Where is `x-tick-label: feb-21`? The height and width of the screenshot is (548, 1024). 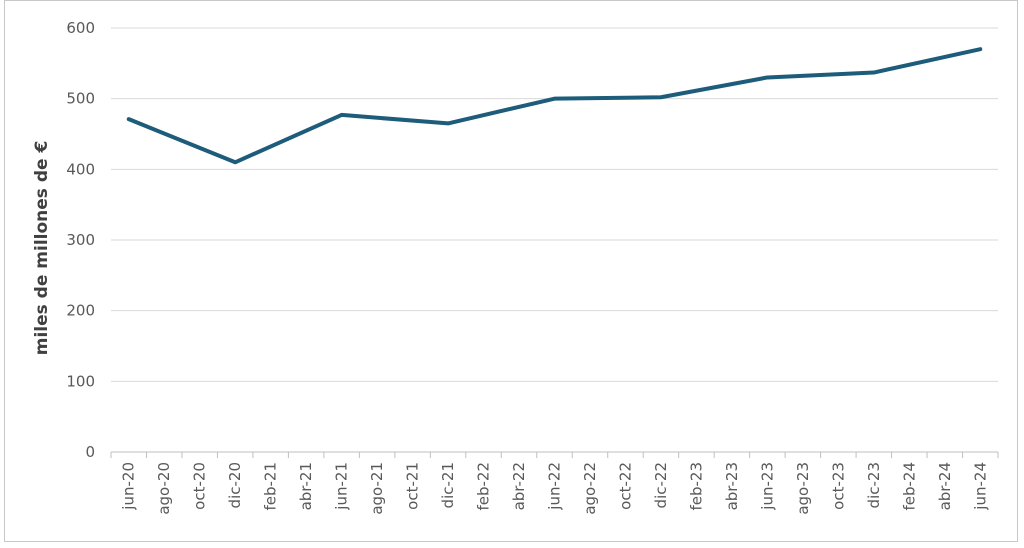 x-tick-label: feb-21 is located at coordinates (271, 486).